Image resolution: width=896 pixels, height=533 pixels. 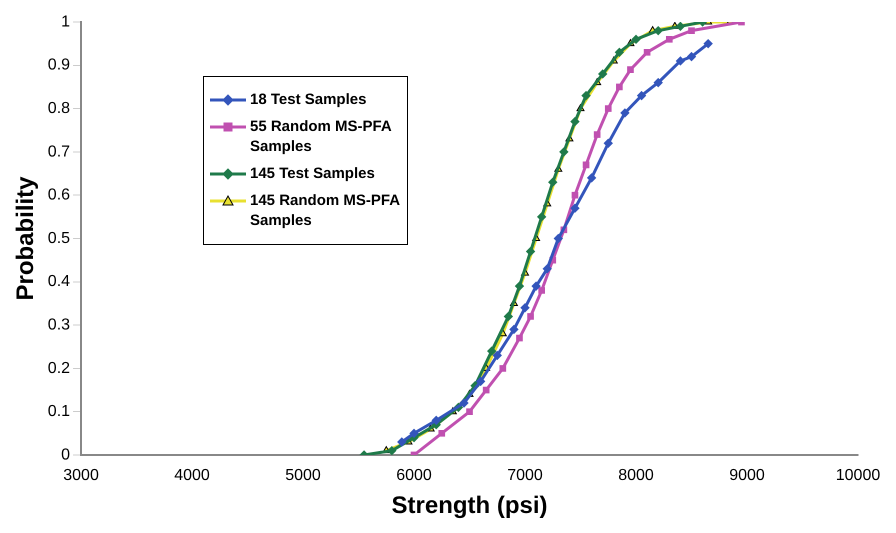 What do you see at coordinates (525, 475) in the screenshot?
I see `x-tick-label: 7000` at bounding box center [525, 475].